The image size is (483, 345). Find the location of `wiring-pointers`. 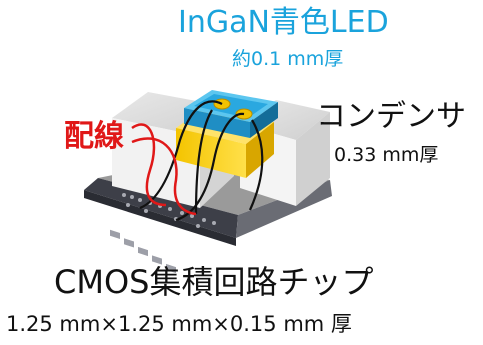

wiring-pointers is located at coordinates (164, 169).